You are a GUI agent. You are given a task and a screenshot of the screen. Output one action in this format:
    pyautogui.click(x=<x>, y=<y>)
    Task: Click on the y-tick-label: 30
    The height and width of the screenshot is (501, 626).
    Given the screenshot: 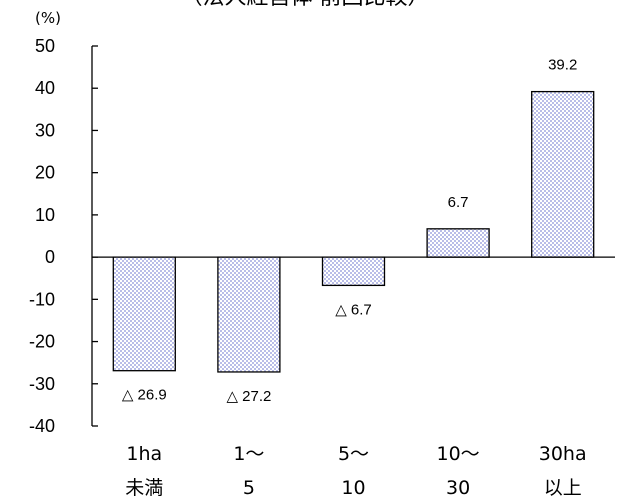 What is the action you would take?
    pyautogui.click(x=45, y=130)
    